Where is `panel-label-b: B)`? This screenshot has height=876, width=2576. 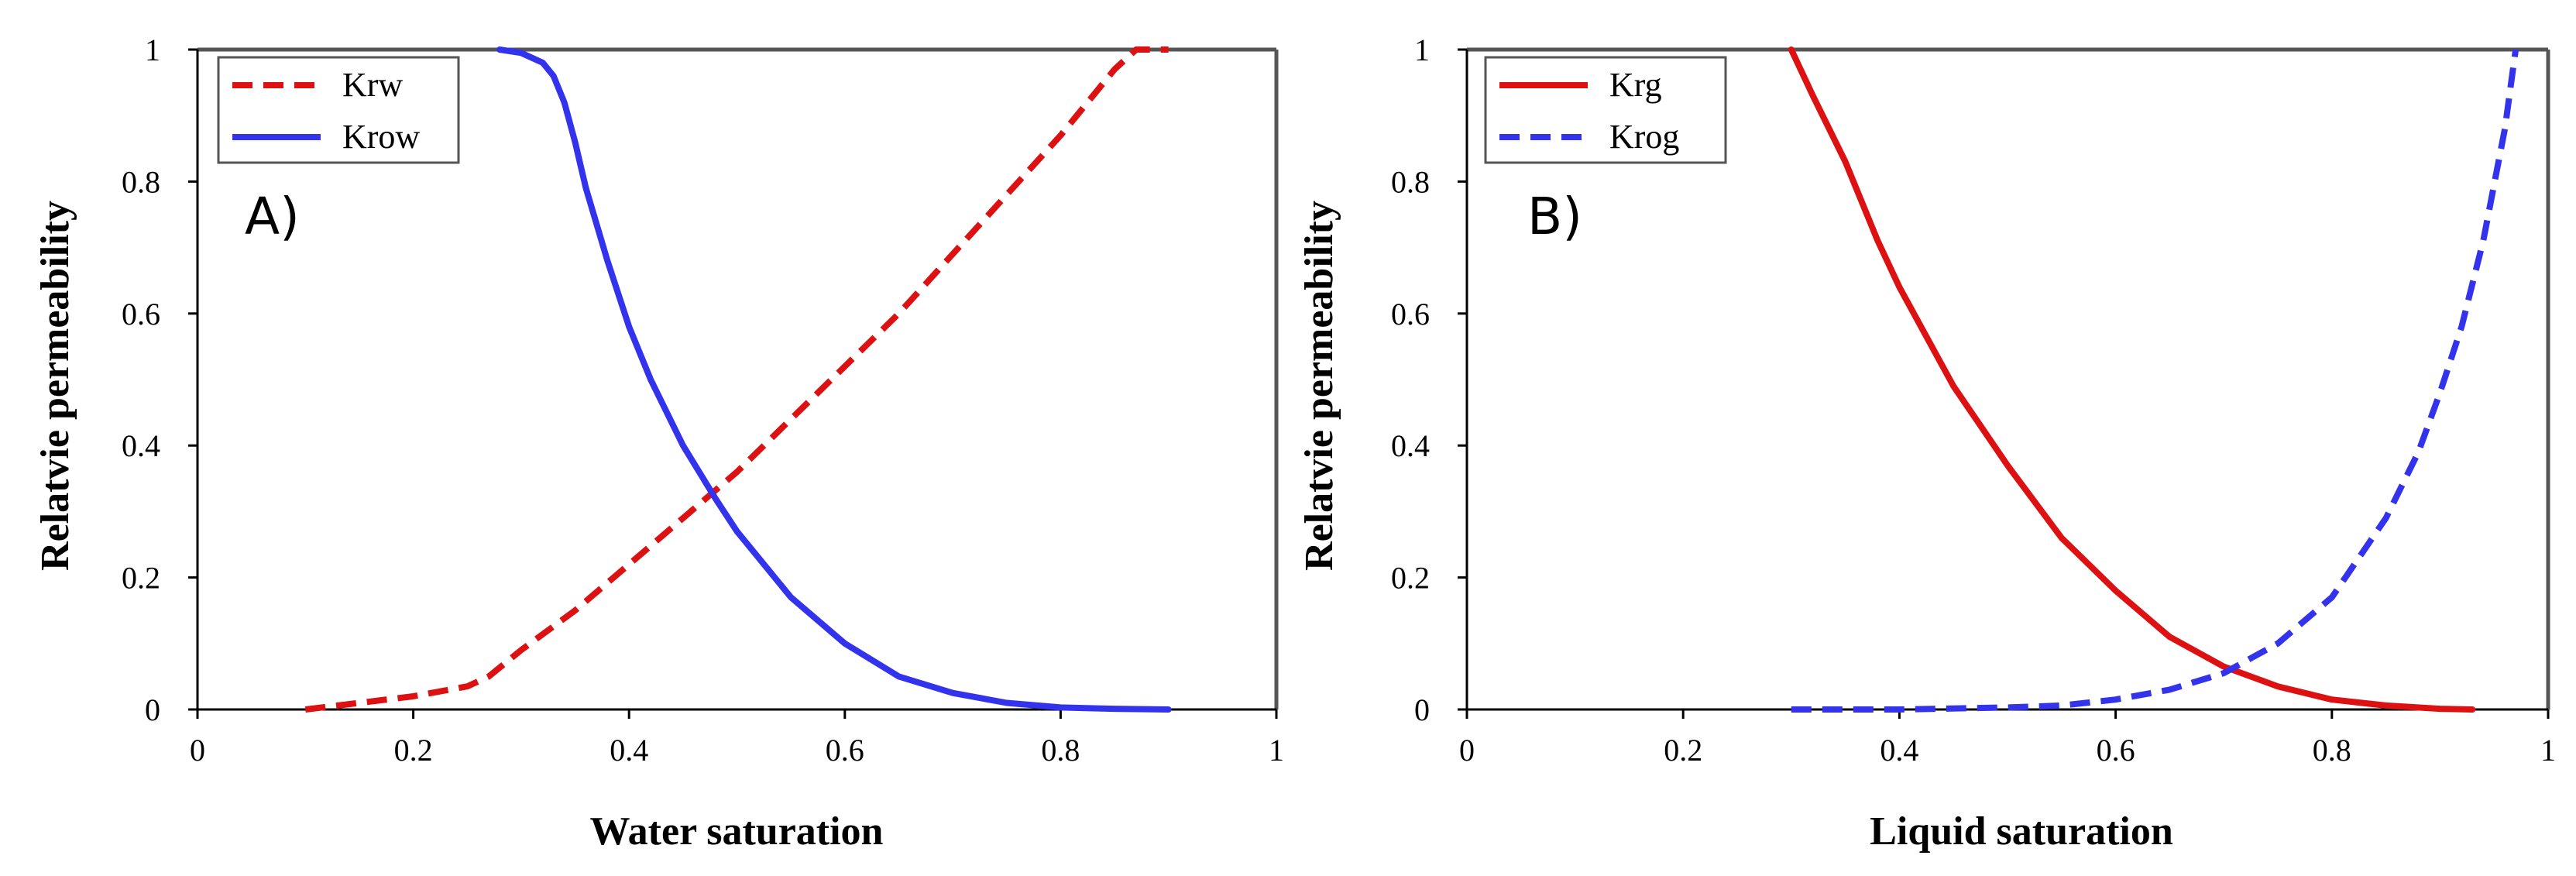
panel-label-b: B) is located at coordinates (1554, 216).